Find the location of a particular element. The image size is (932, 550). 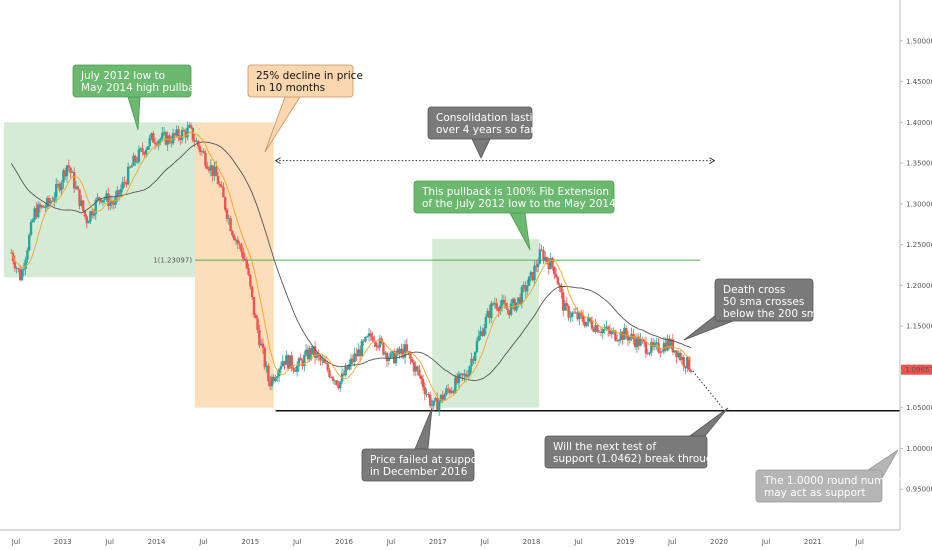

y-tick-label: 1.05000 is located at coordinates (919, 408).